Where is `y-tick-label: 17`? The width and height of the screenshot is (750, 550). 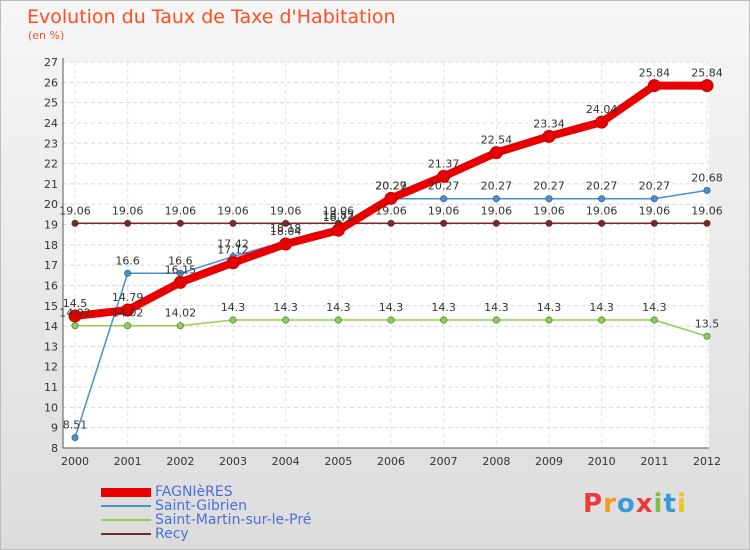
y-tick-label: 17 is located at coordinates (51, 265).